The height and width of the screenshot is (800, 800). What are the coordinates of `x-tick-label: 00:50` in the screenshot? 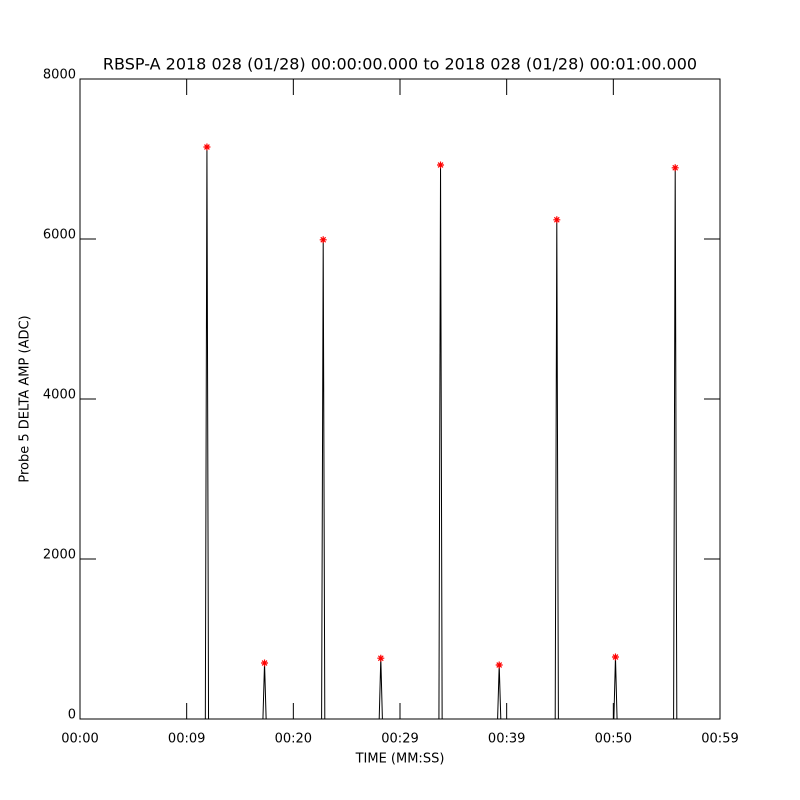 It's located at (613, 739).